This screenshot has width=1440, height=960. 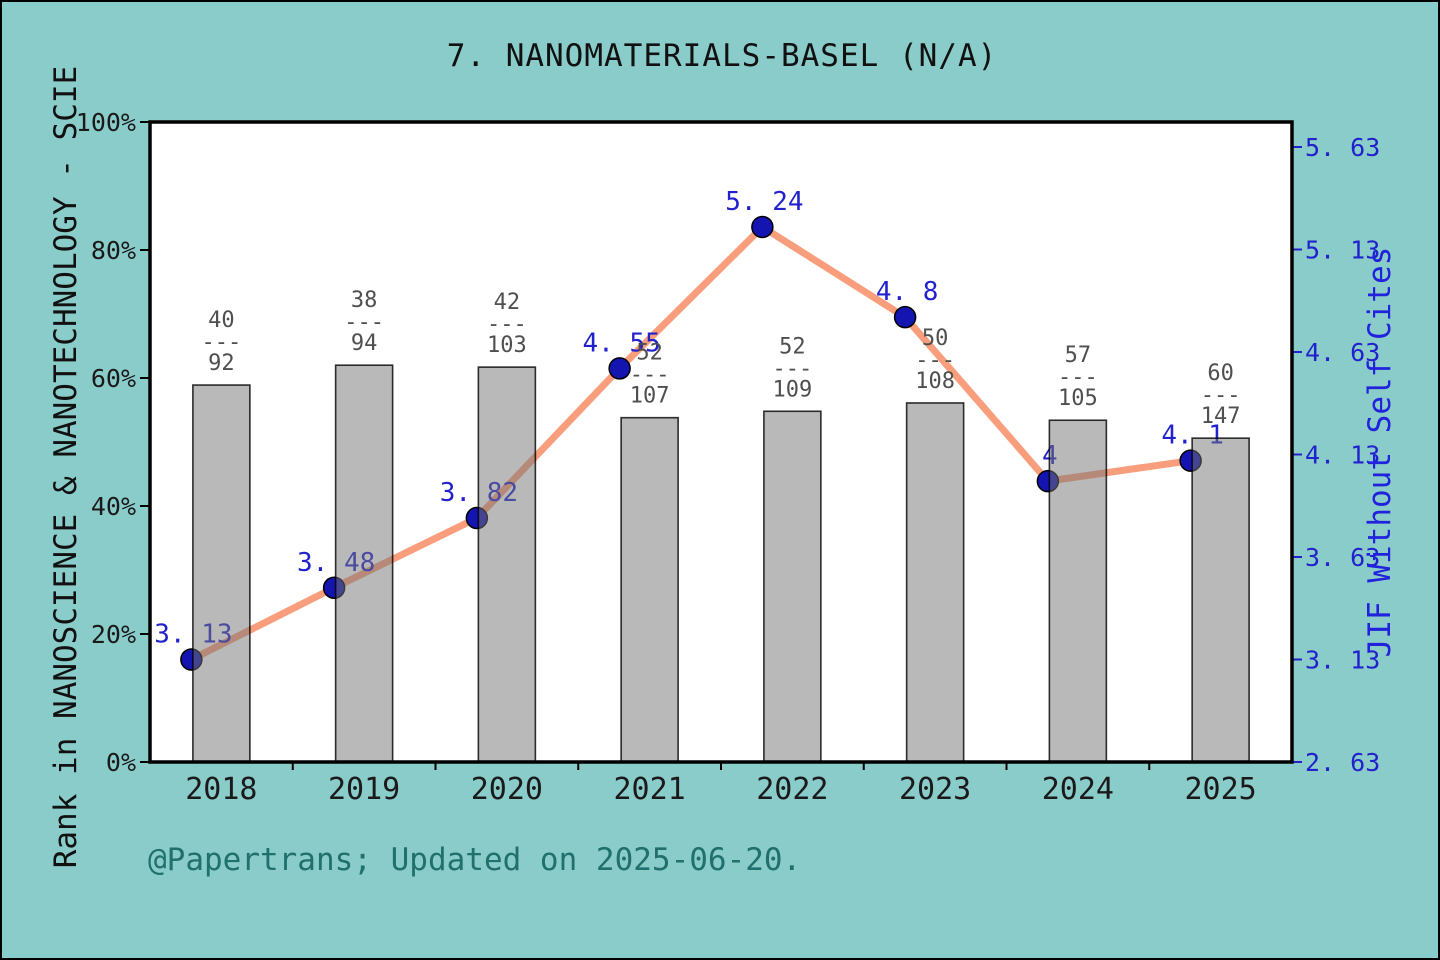 What do you see at coordinates (1342, 660) in the screenshot?
I see `right-tick-label: 3. 13` at bounding box center [1342, 660].